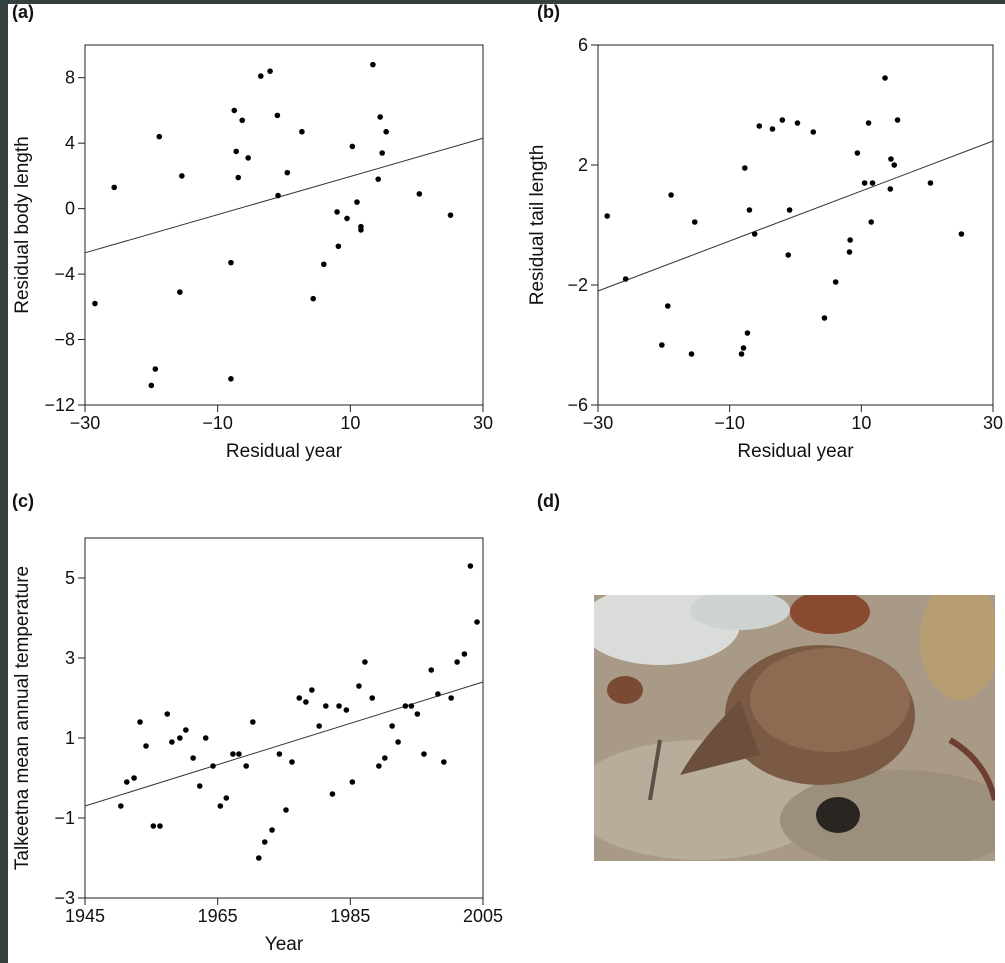 Image resolution: width=1005 pixels, height=963 pixels. What do you see at coordinates (577, 285) in the screenshot?
I see `y-tick-label: −2` at bounding box center [577, 285].